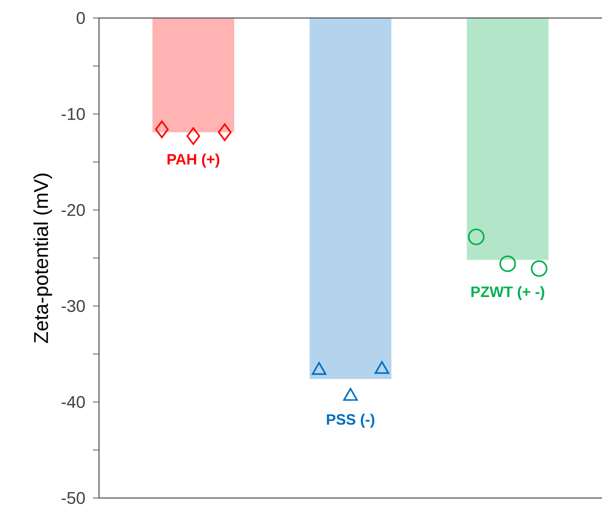  What do you see at coordinates (507, 293) in the screenshot?
I see `annotation: PZWT (+ -)` at bounding box center [507, 293].